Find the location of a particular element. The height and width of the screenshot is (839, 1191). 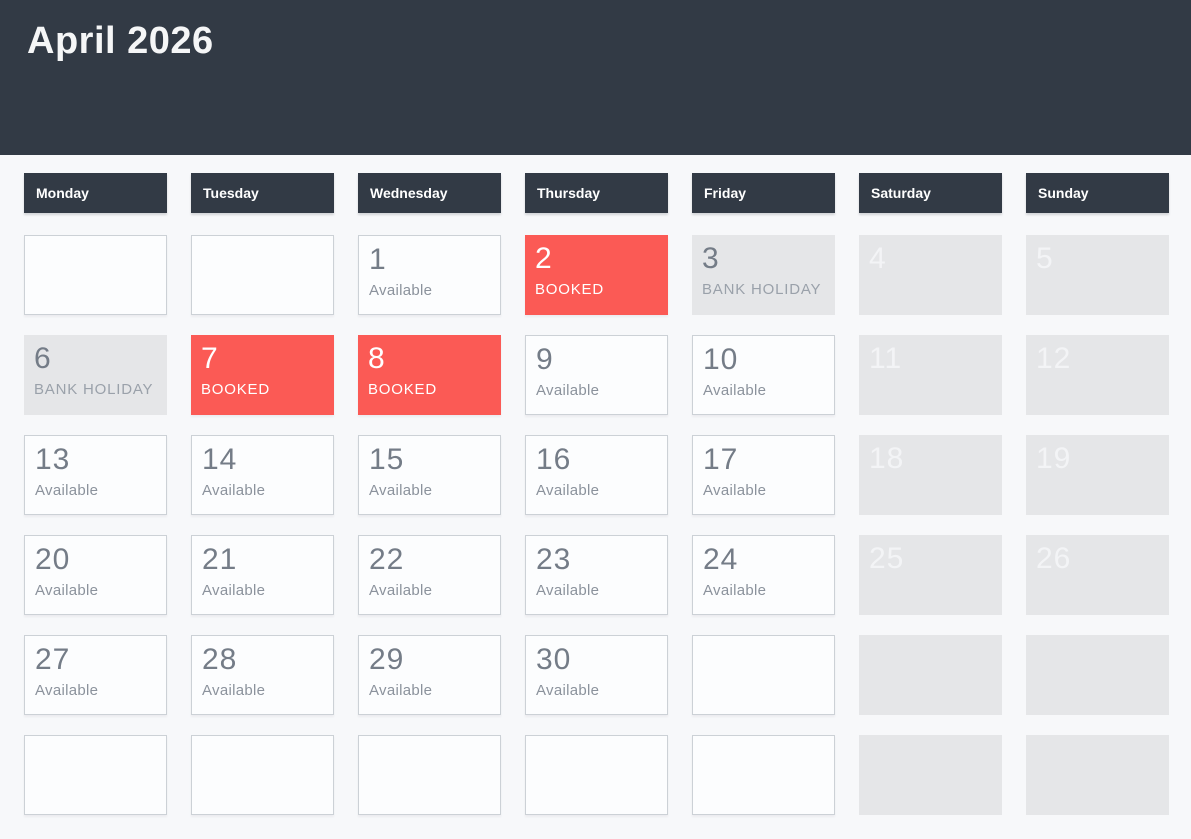

day-number: 20 is located at coordinates (53, 559).